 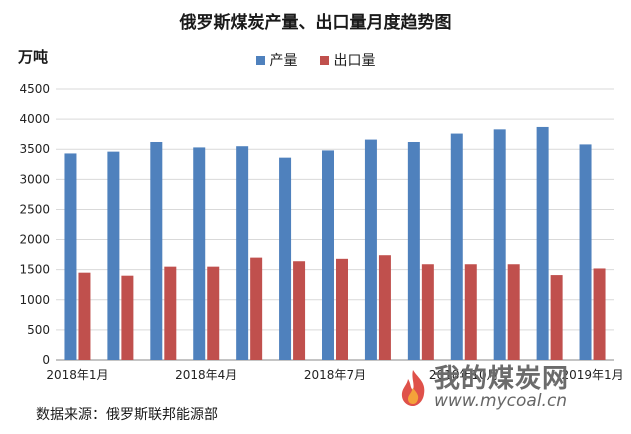 What do you see at coordinates (592, 375) in the screenshot?
I see `x-tick-label: 2019年1月` at bounding box center [592, 375].